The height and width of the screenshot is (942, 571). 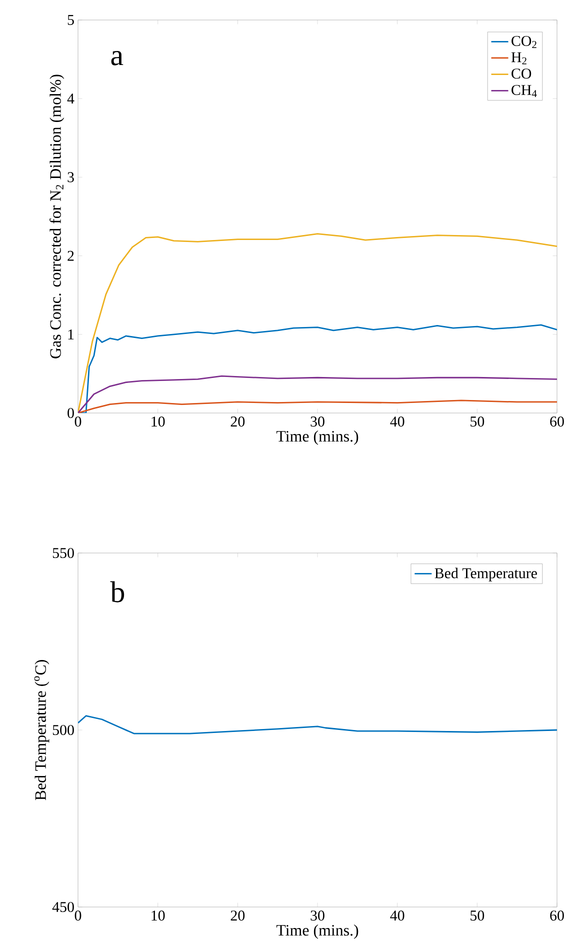 I want to click on y-tick-label: 500, so click(x=63, y=730).